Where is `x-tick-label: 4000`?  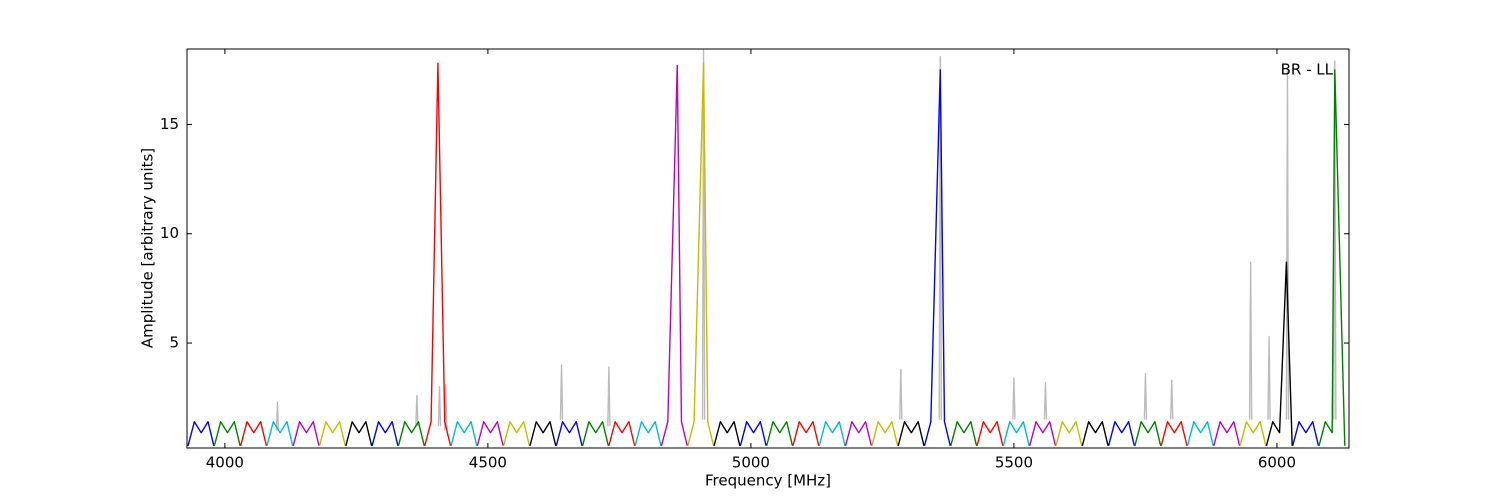 x-tick-label: 4000 is located at coordinates (225, 463).